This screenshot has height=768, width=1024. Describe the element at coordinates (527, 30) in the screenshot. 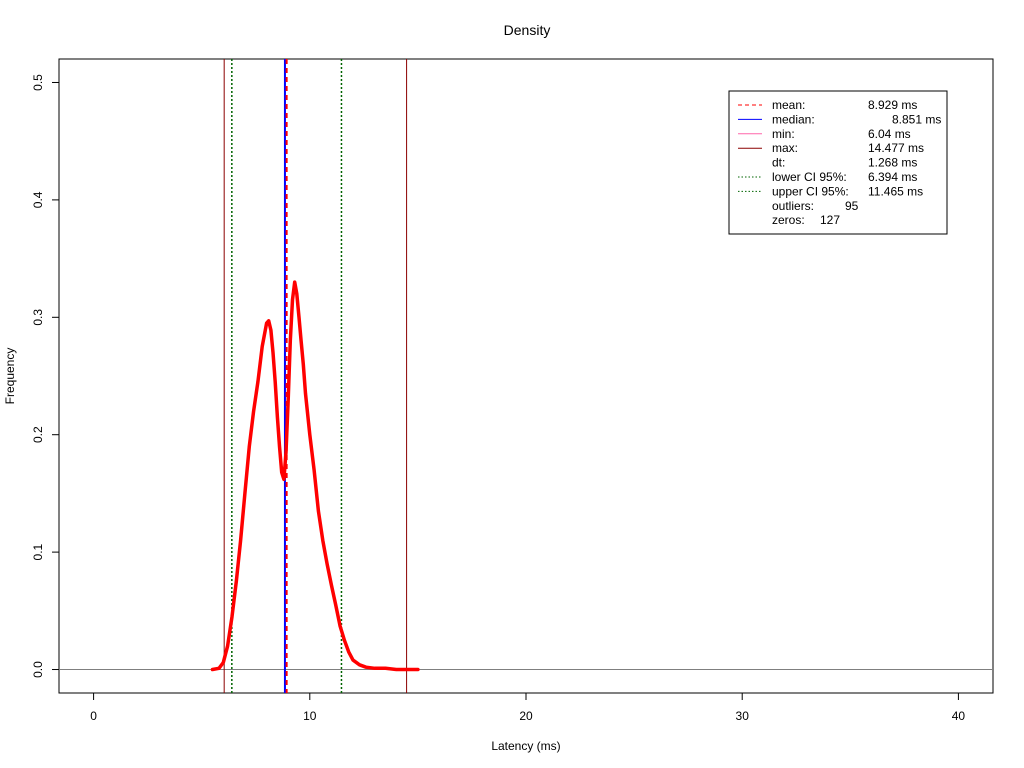

I see `chart-title: Density` at that location.